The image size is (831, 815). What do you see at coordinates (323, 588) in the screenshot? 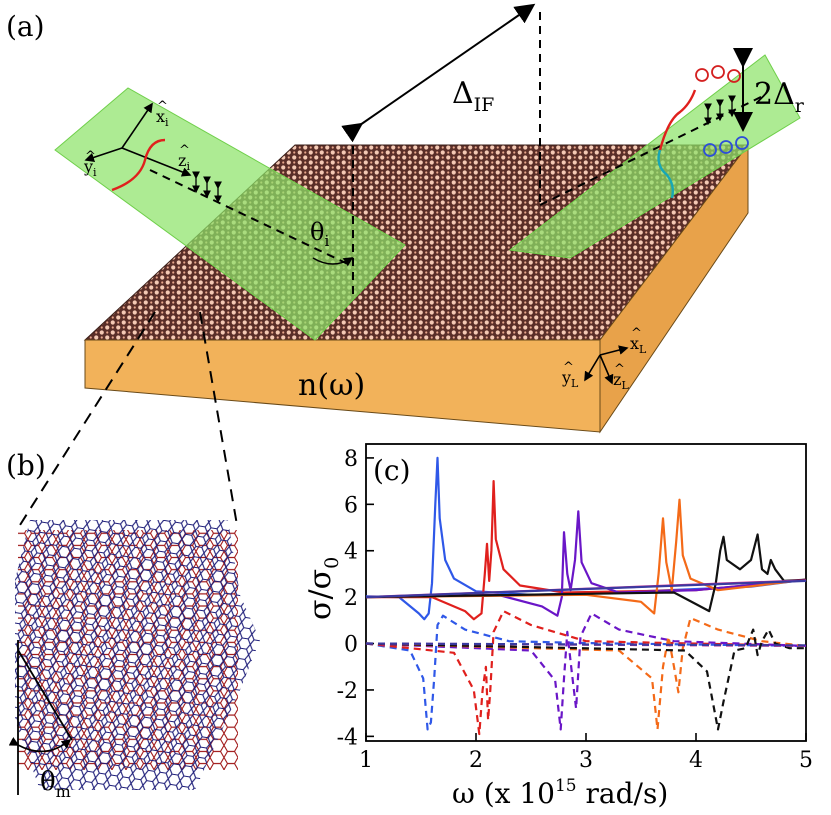
I see `y-axis-label: σ/σ0` at bounding box center [323, 588].